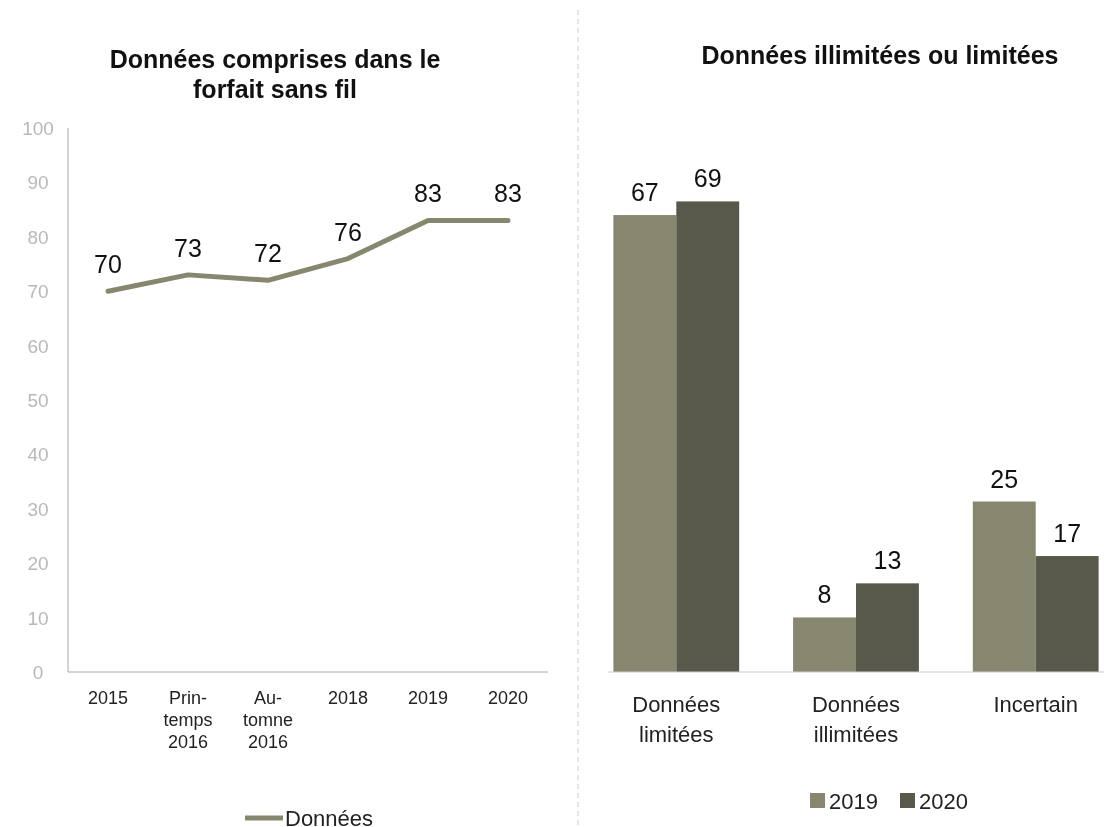 This screenshot has width=1117, height=827. Describe the element at coordinates (268, 720) in the screenshot. I see `x-tick-label: Au- tomne 2016` at that location.